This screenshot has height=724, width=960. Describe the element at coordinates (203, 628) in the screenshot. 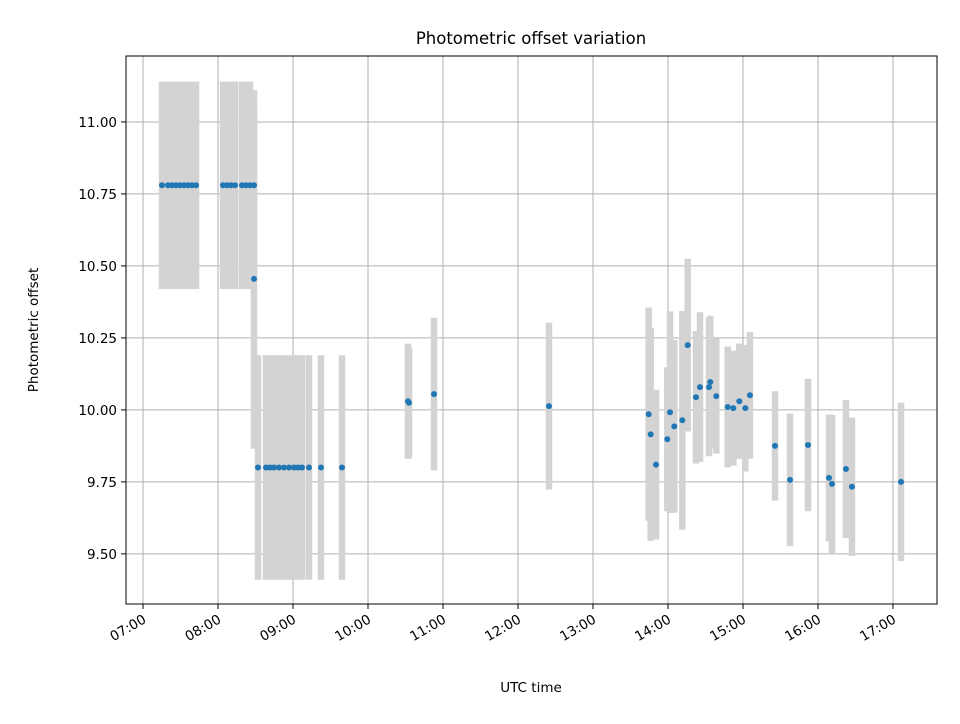

I see `x-tick-label: 08:00` at that location.